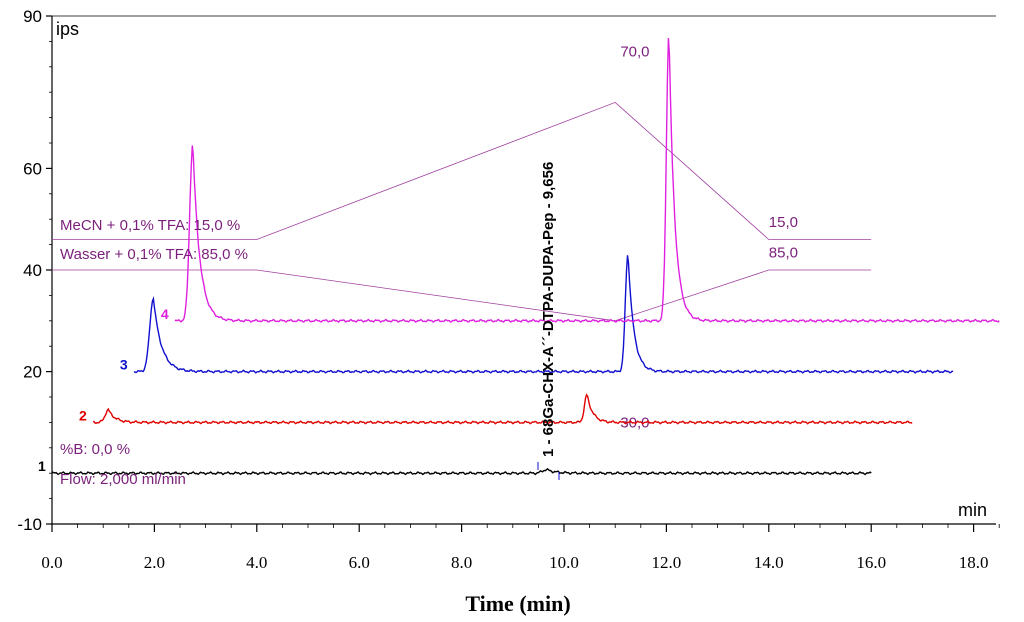  I want to click on x-tick-label: 16.0, so click(871, 562).